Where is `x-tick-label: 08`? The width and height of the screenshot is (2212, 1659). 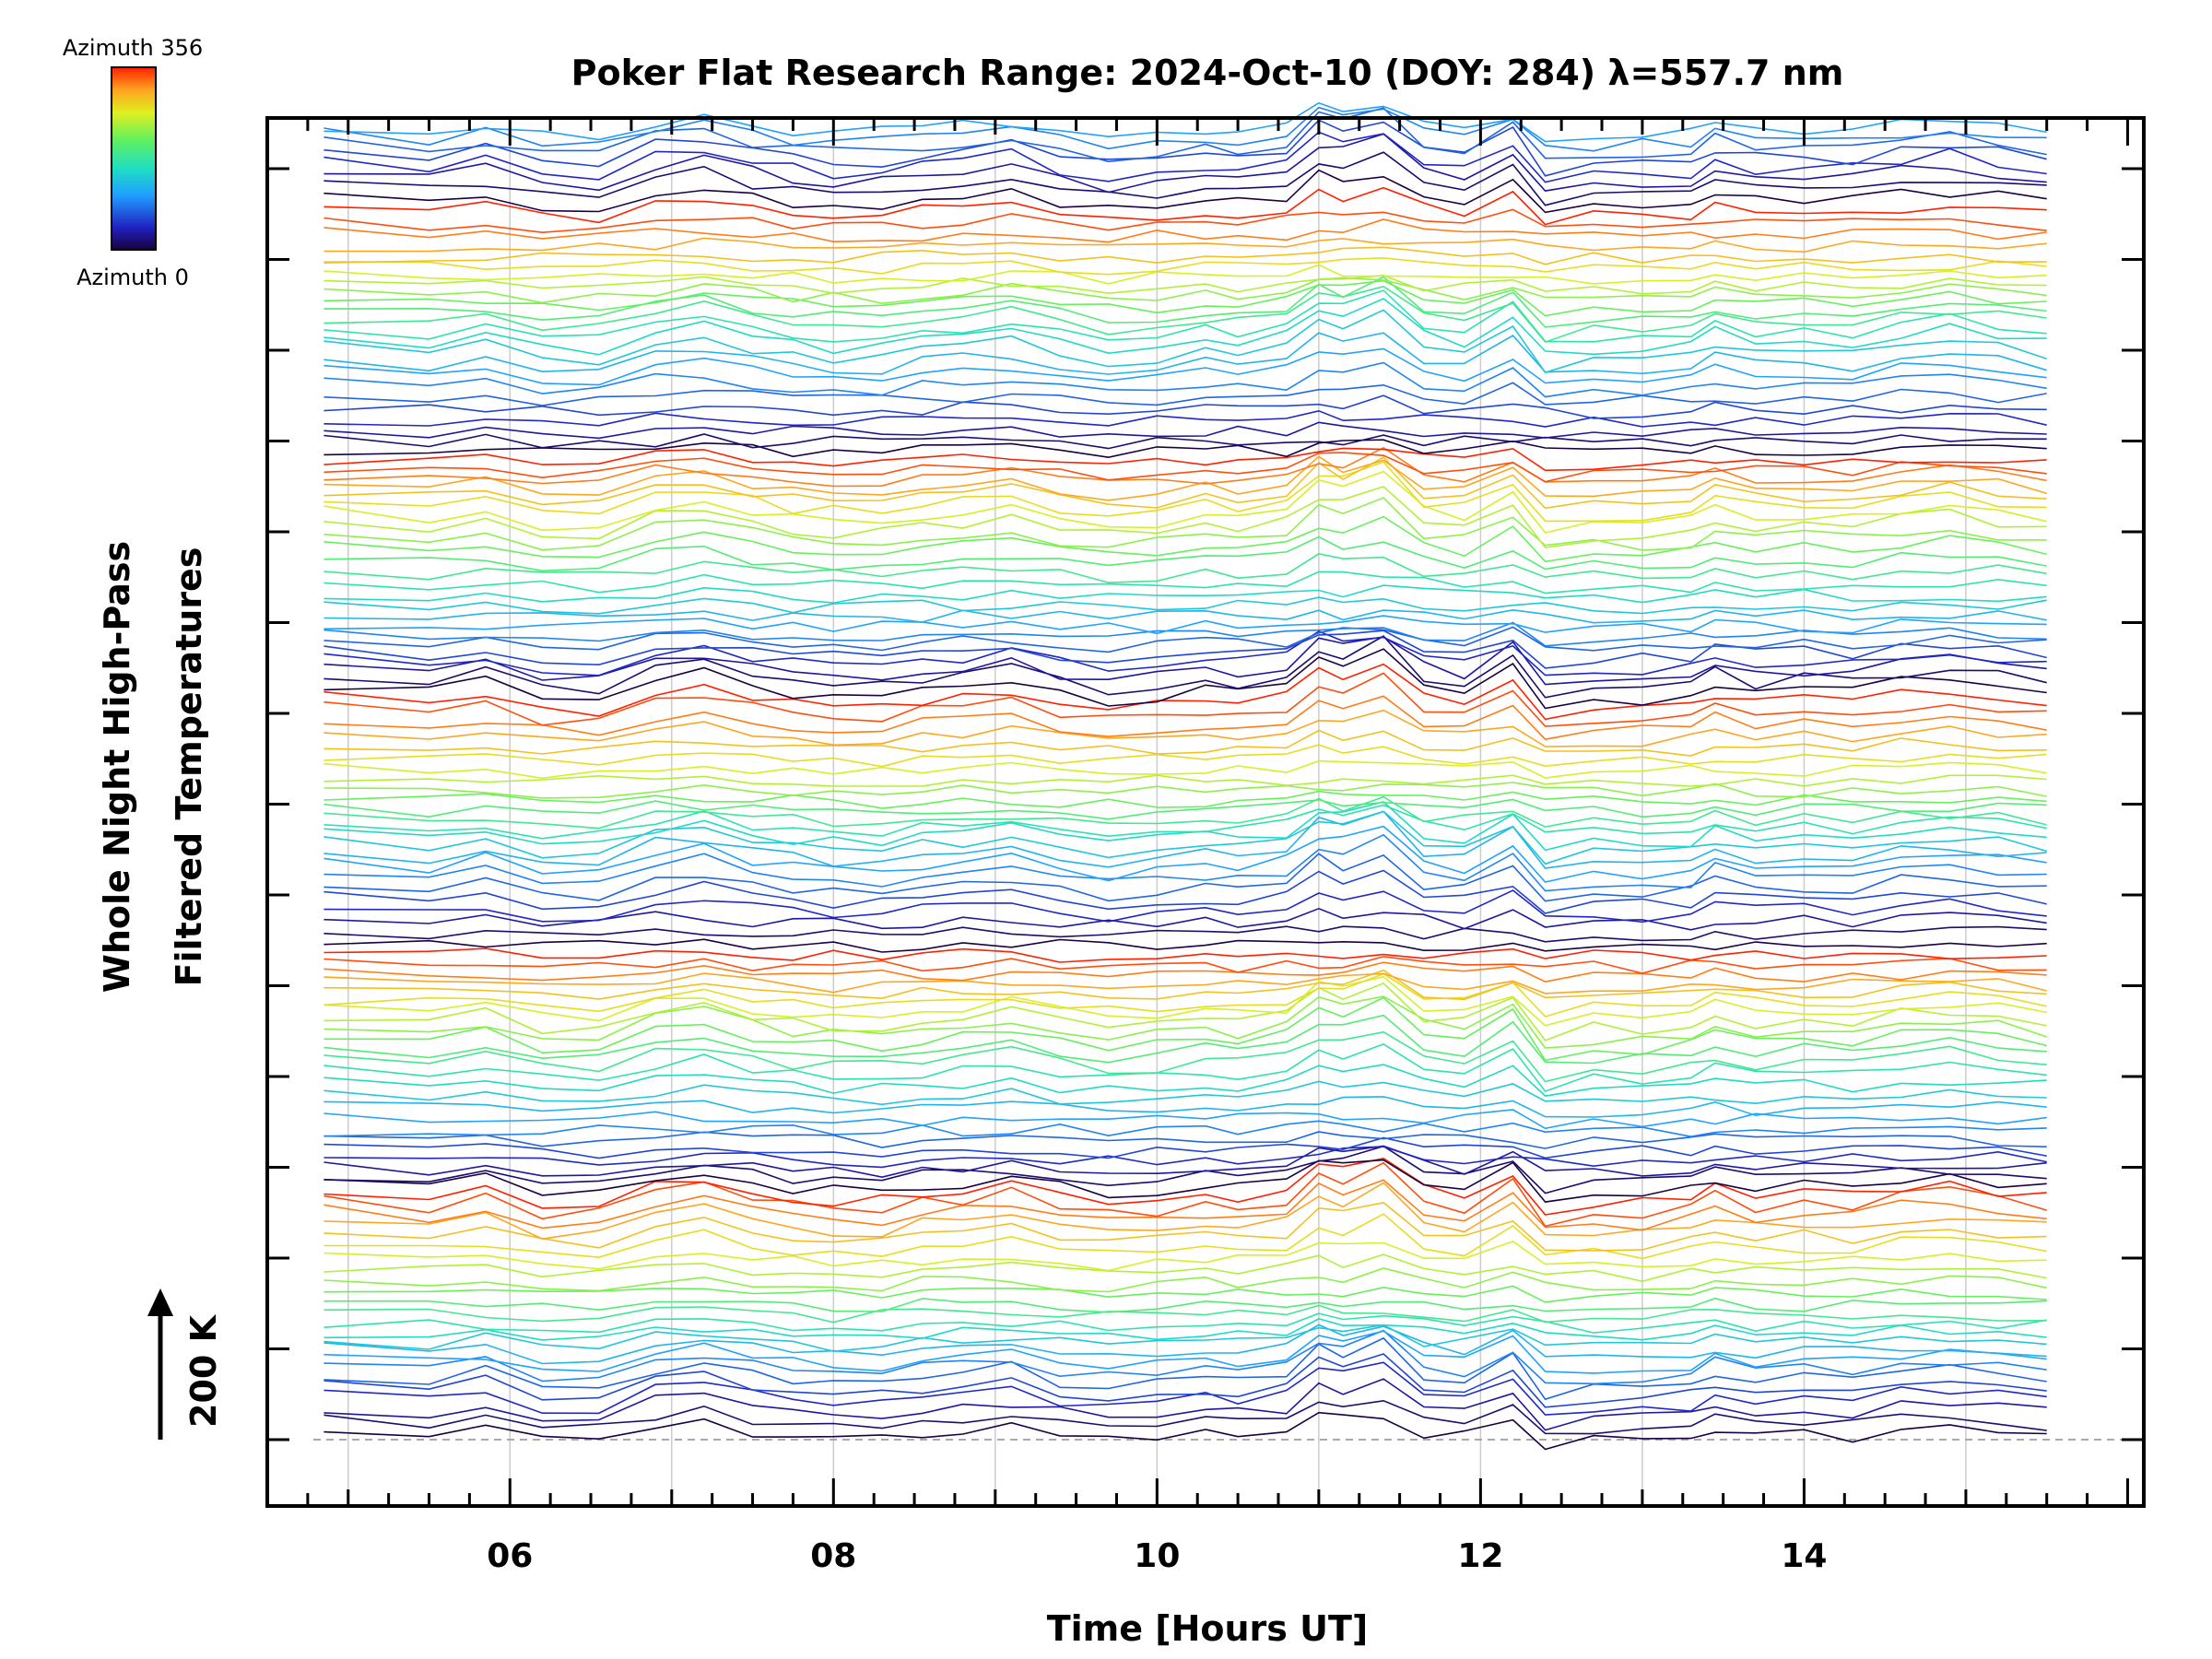
x-tick-label: 08 is located at coordinates (833, 1556).